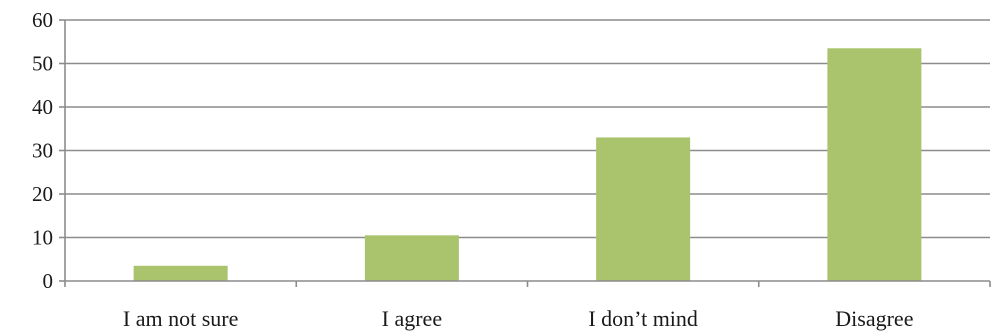  What do you see at coordinates (643, 318) in the screenshot?
I see `x-category-label-2: I don’t mind` at bounding box center [643, 318].